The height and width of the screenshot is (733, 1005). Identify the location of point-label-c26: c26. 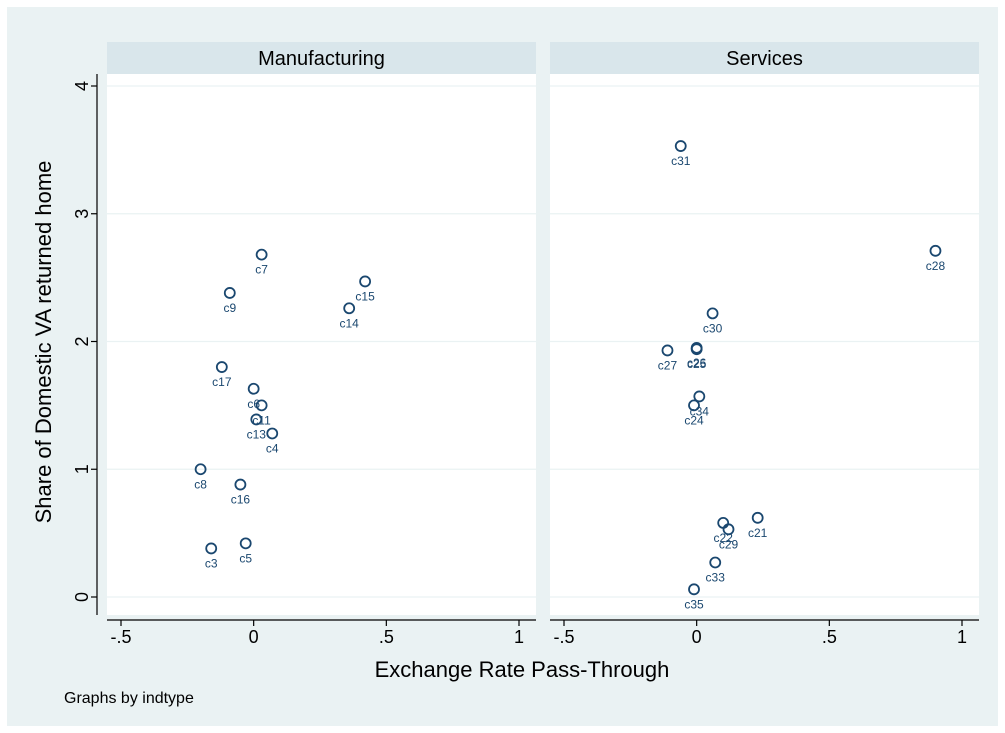
(697, 363).